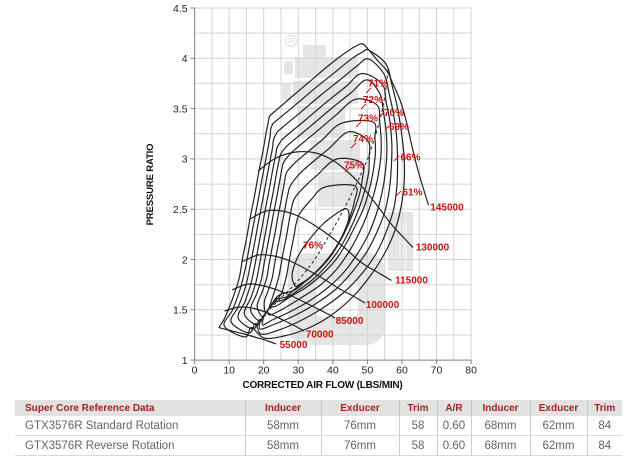 This screenshot has width=639, height=456. Describe the element at coordinates (437, 371) in the screenshot. I see `svg-text: 70` at that location.